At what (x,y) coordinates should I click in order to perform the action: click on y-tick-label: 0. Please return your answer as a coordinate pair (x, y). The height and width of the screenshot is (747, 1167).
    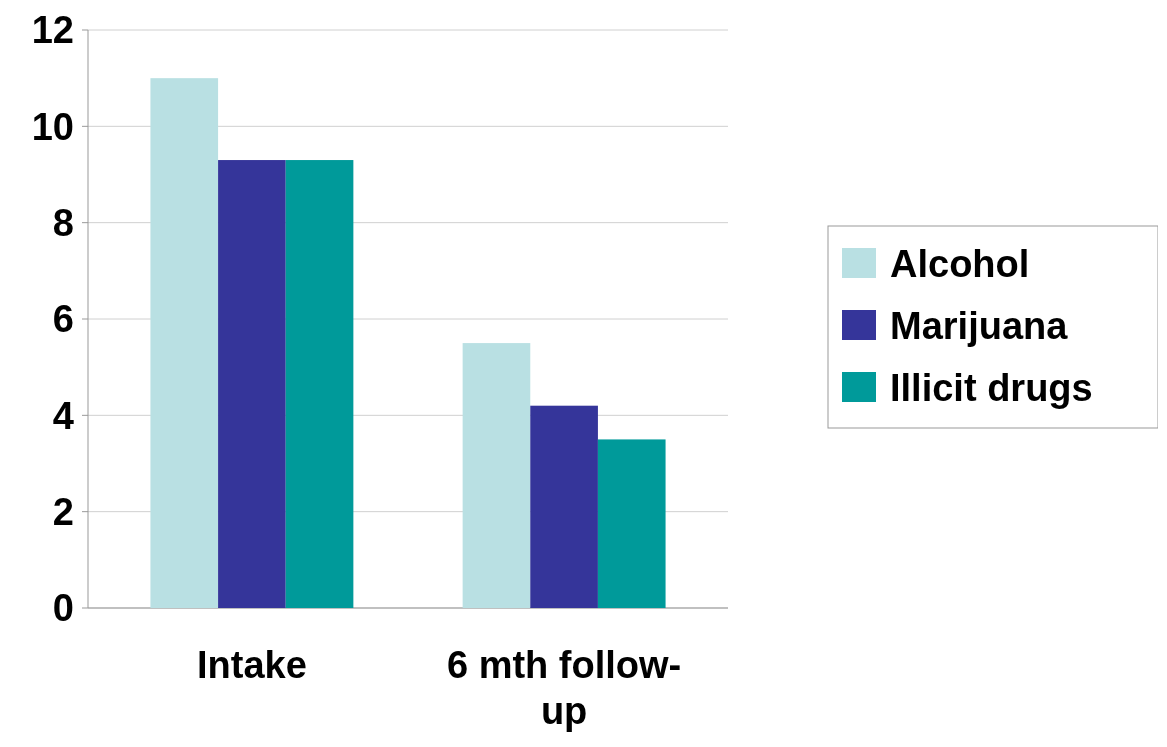
    Looking at the image, I should click on (63, 608).